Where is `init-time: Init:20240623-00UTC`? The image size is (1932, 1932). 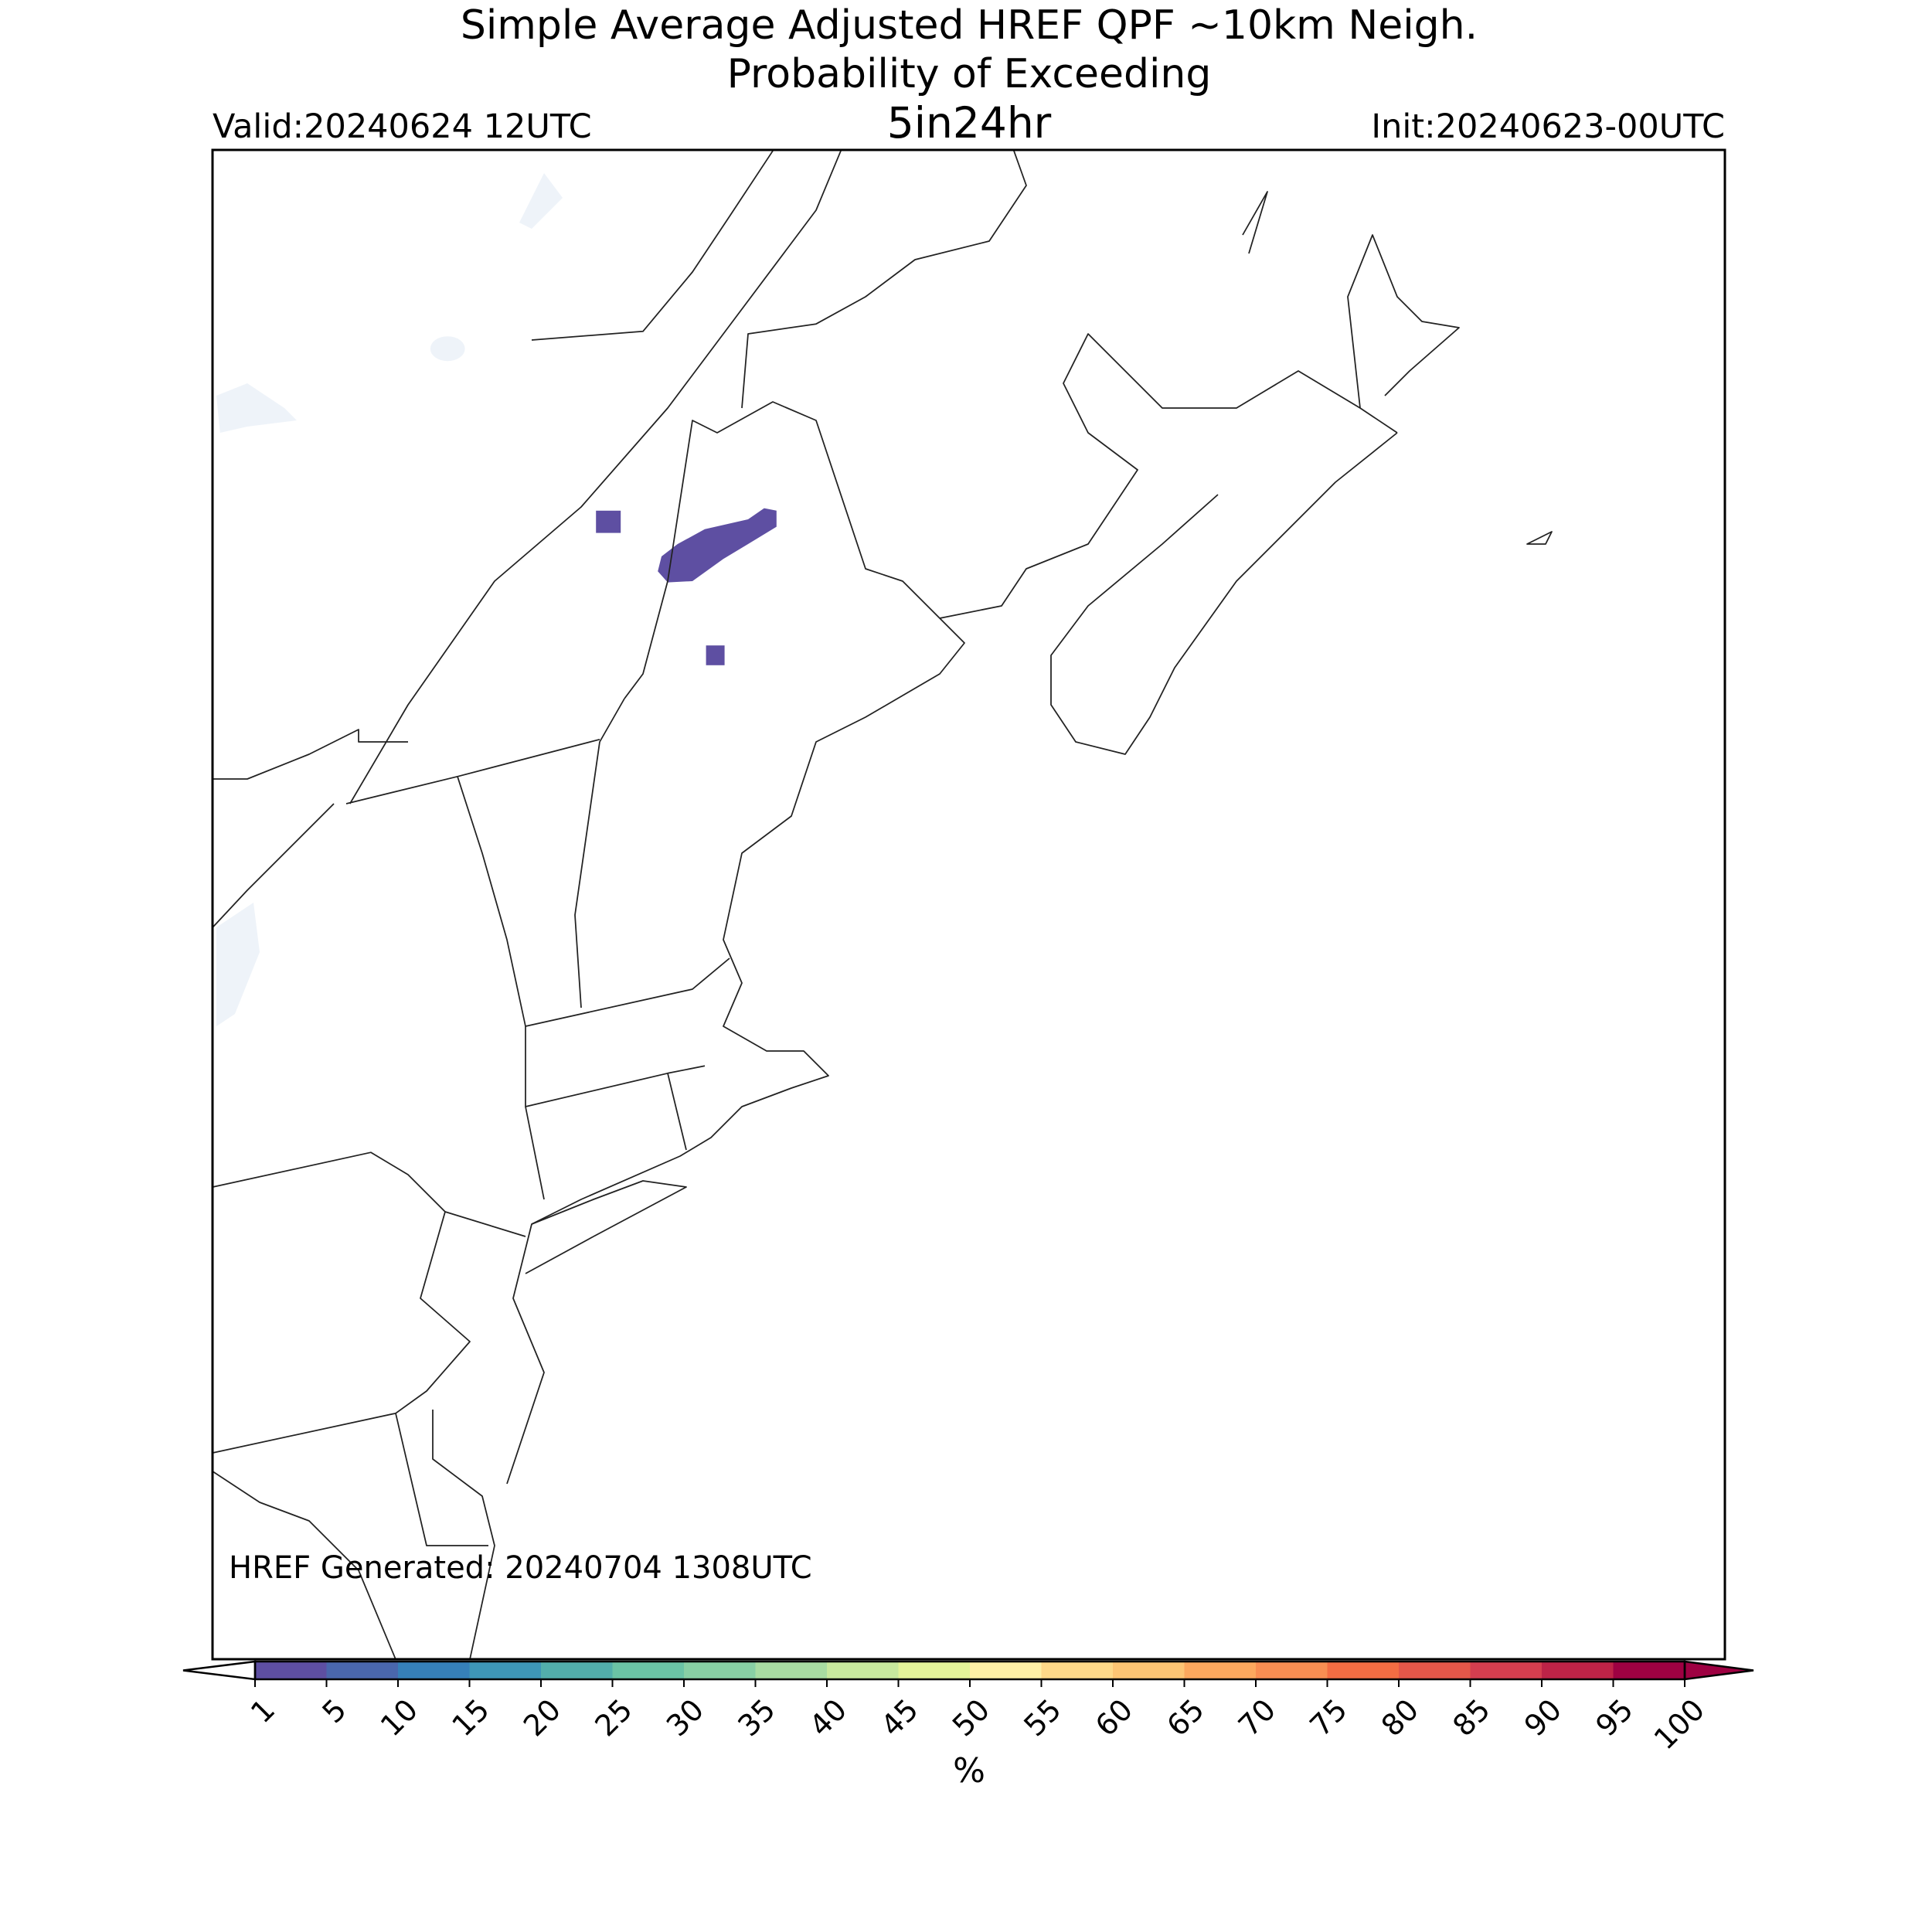
init-time: Init:20240623-00UTC is located at coordinates (1548, 127).